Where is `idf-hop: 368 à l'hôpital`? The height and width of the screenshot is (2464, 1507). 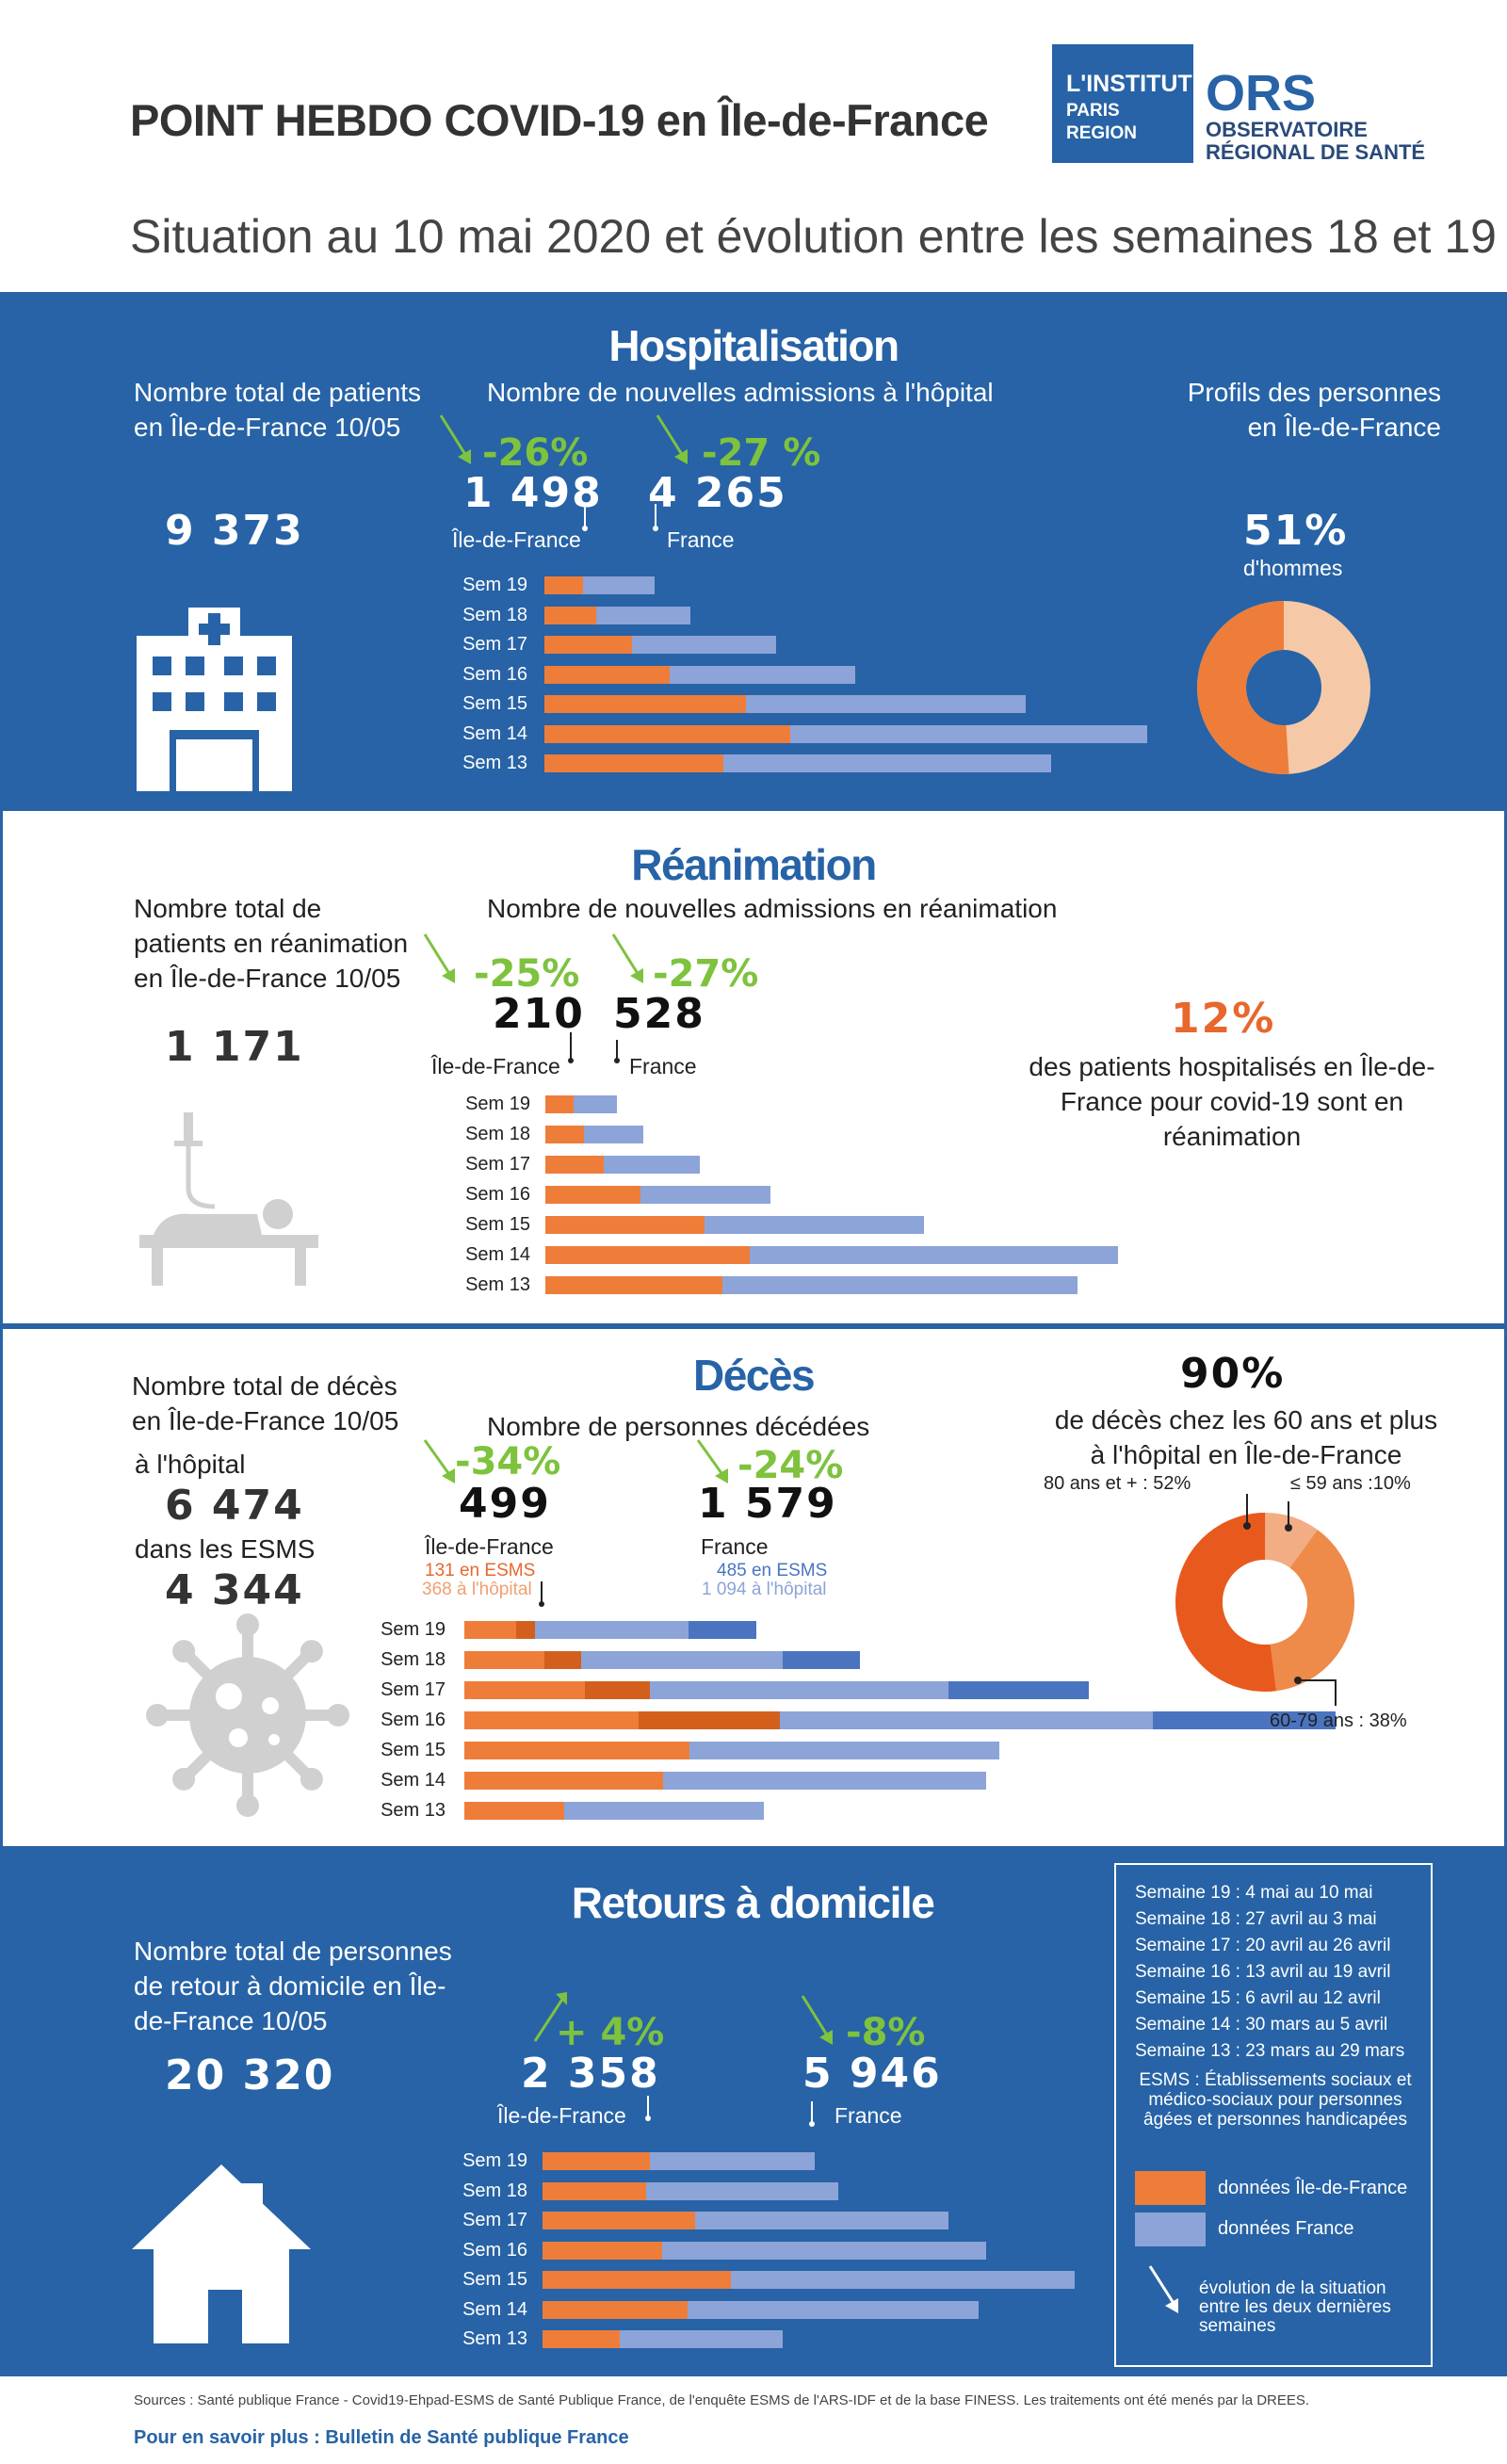
idf-hop: 368 à l'hôpital is located at coordinates (477, 1589).